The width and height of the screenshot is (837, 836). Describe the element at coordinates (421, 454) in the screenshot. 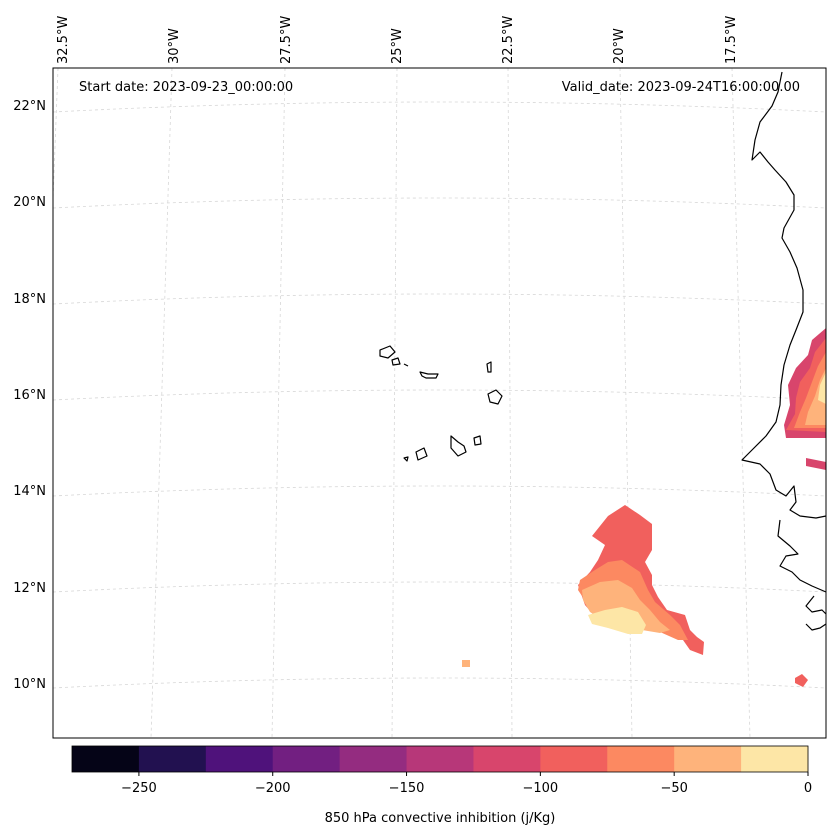

I see `island-fogo` at that location.